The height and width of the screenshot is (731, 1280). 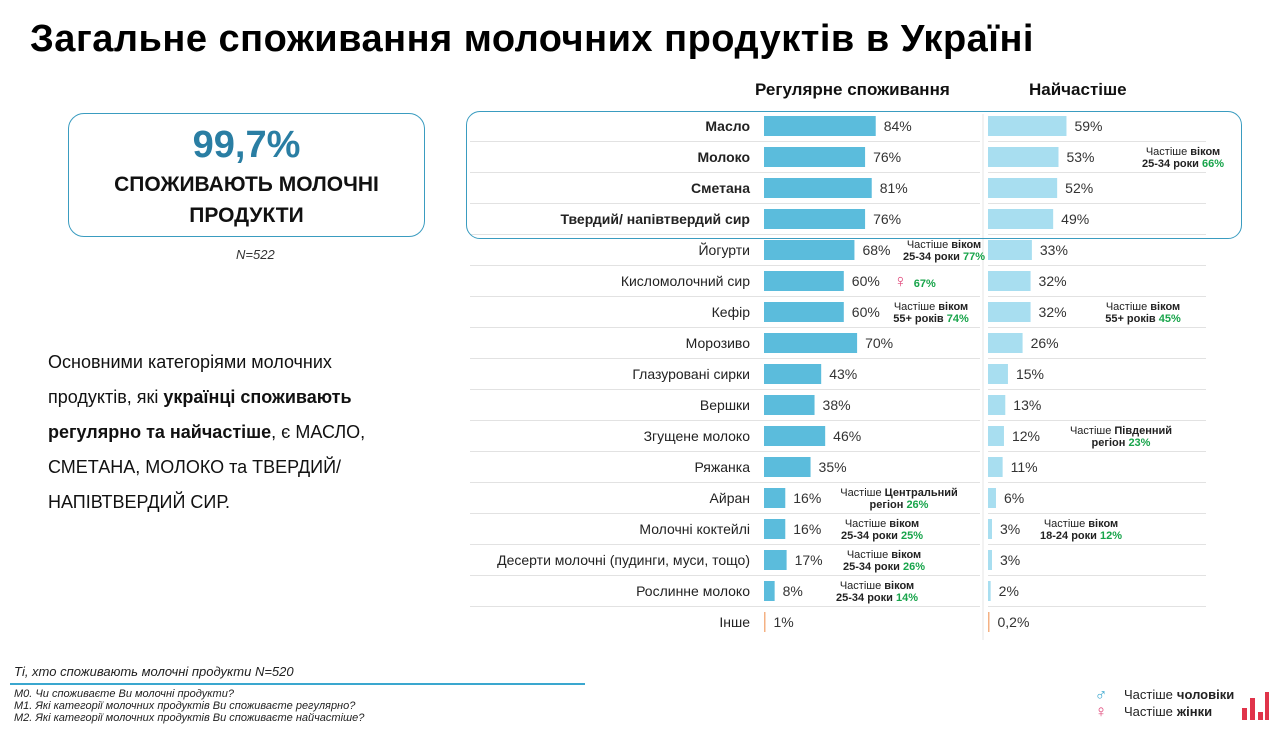 What do you see at coordinates (1101, 694) in the screenshot?
I see `male-symbol-icon: ♂` at bounding box center [1101, 694].